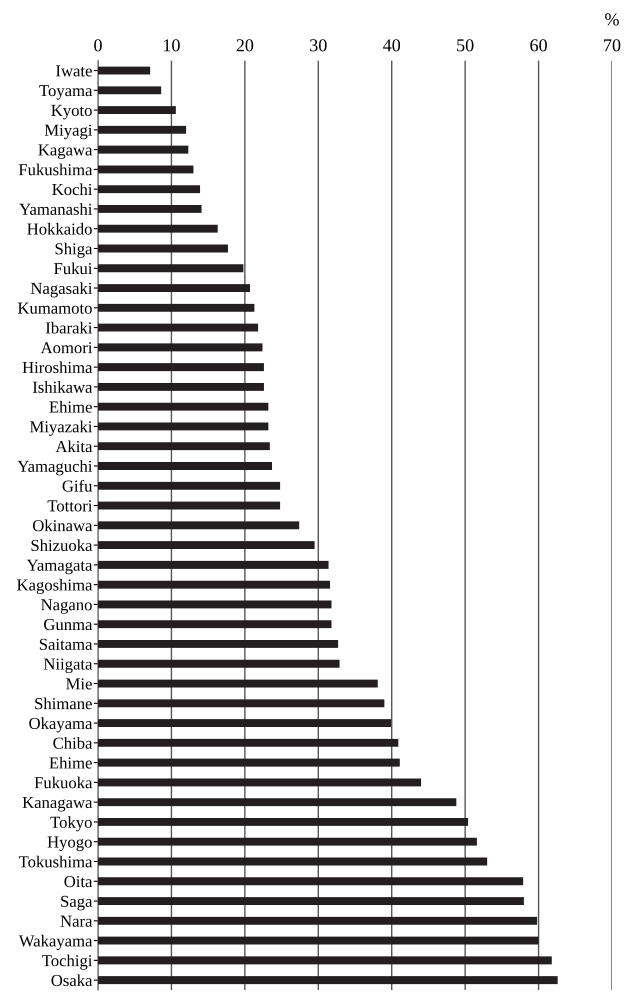 The image size is (628, 994). I want to click on x-tick-label: 10, so click(172, 45).